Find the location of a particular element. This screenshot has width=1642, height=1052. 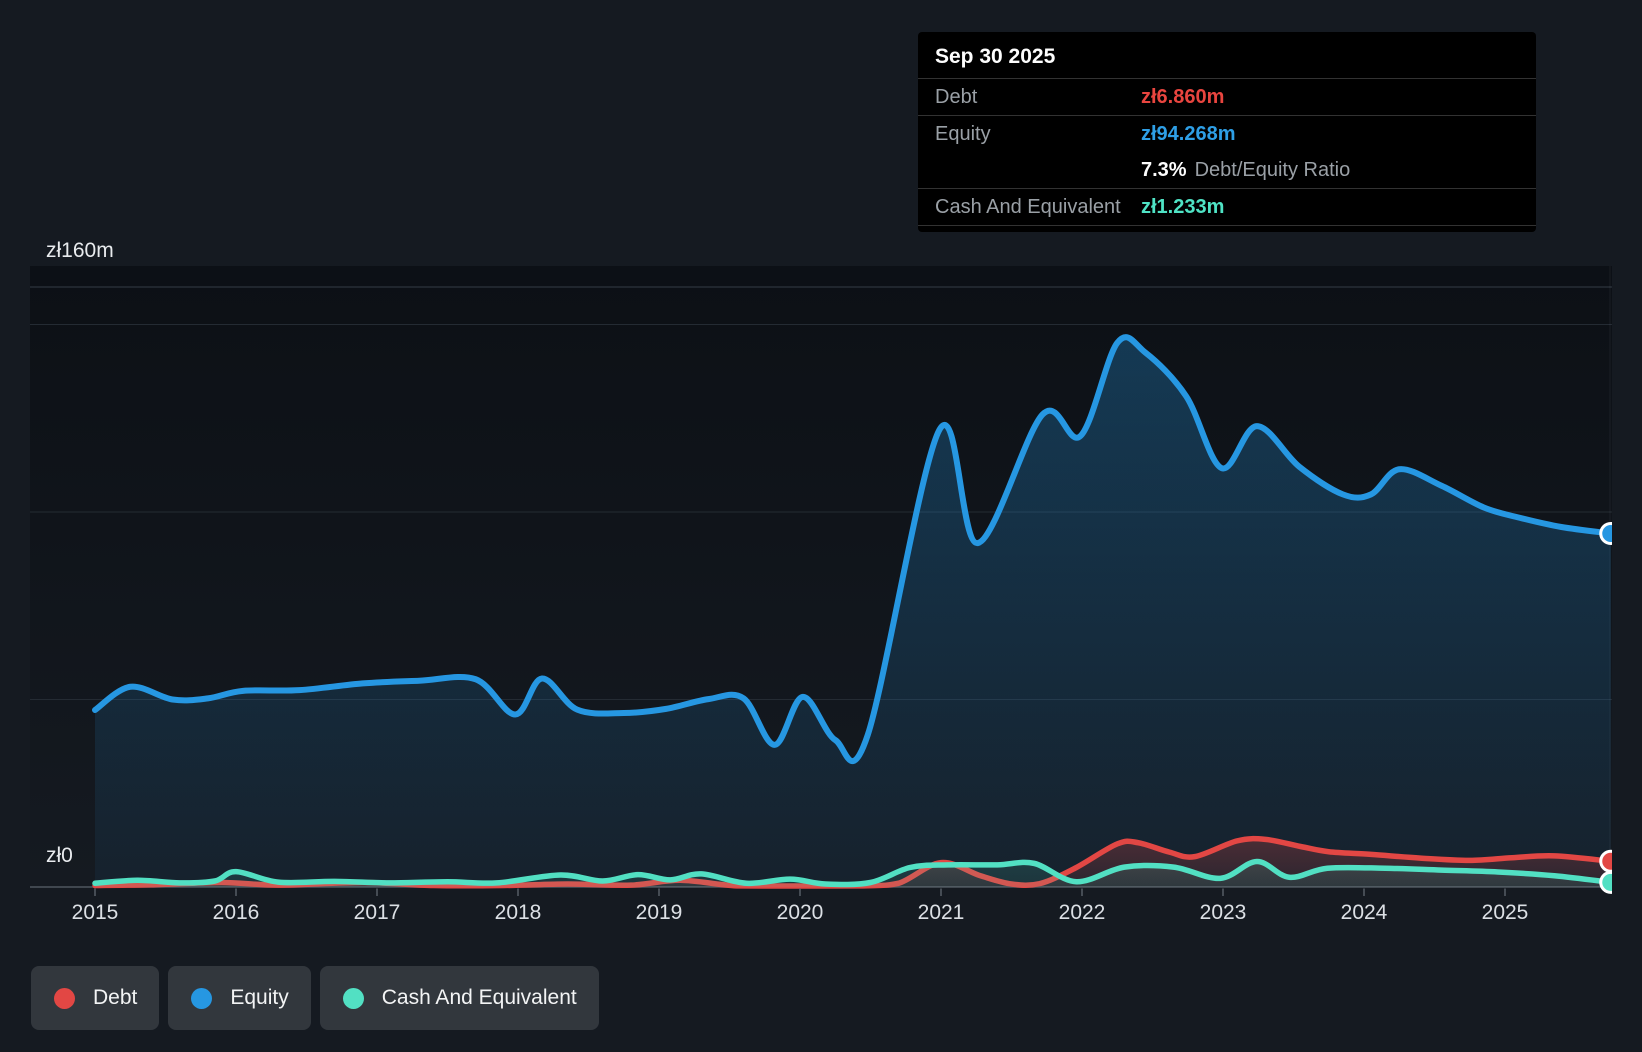

tooltip-row-label: Cash And Equivalent is located at coordinates (1028, 206).